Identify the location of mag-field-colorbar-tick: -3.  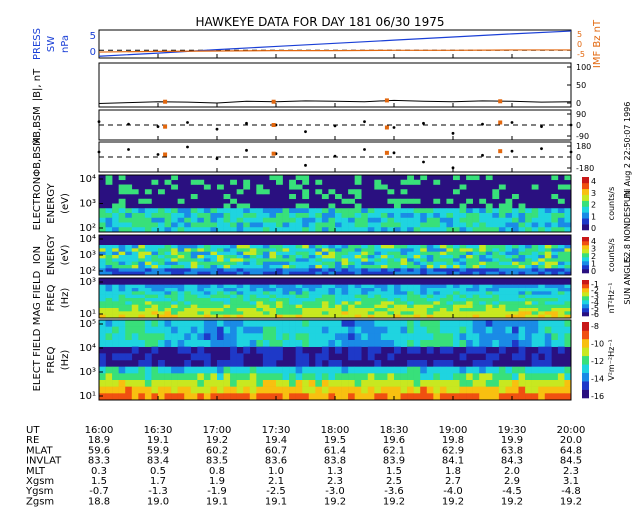
(595, 296).